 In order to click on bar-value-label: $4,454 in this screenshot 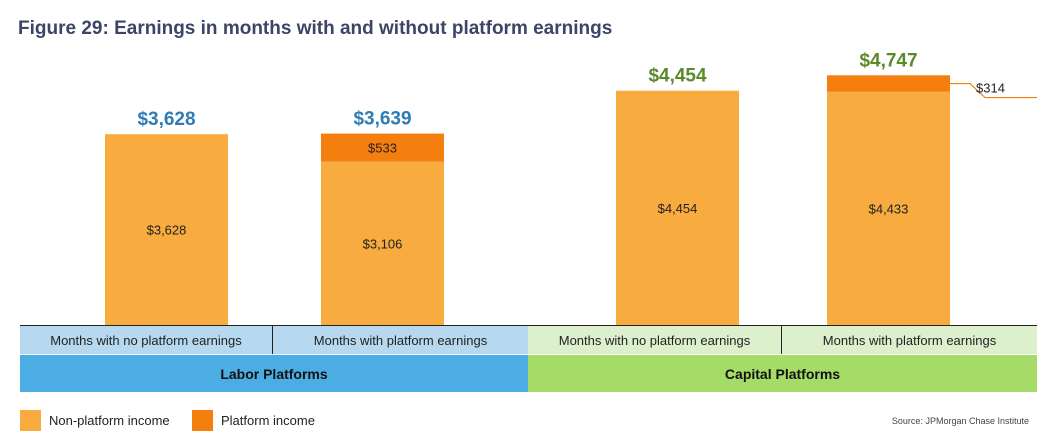, I will do `click(678, 208)`.